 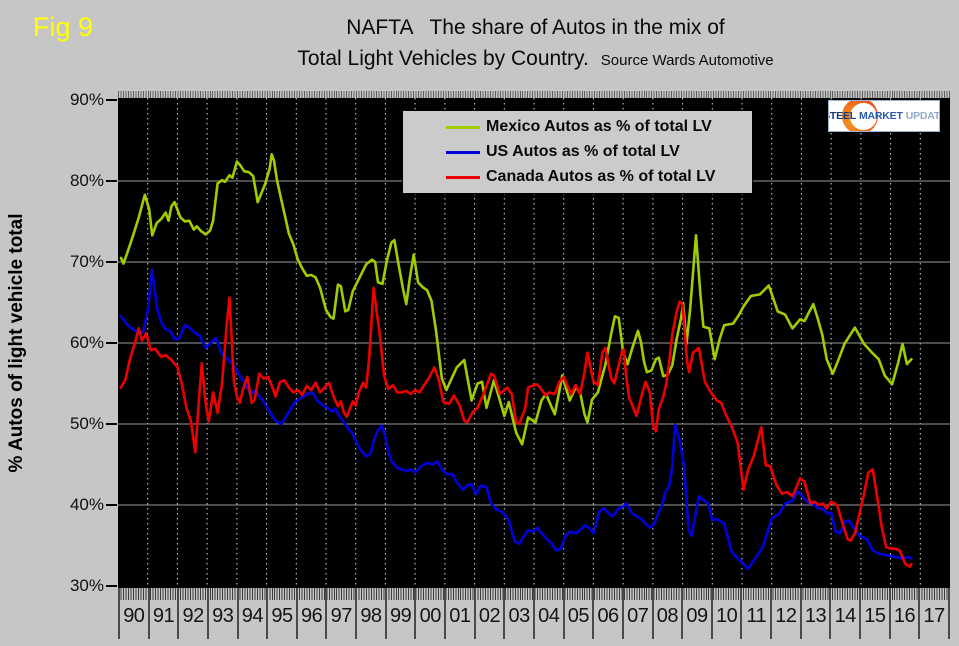 What do you see at coordinates (162, 613) in the screenshot?
I see `x-tick-label: 91` at bounding box center [162, 613].